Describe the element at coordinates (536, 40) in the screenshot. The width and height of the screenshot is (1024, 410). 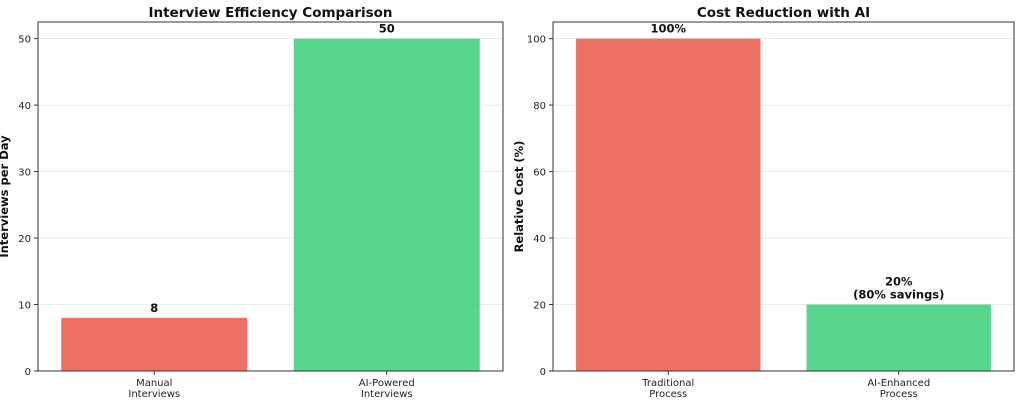
I see `y-tick-label: 100` at that location.